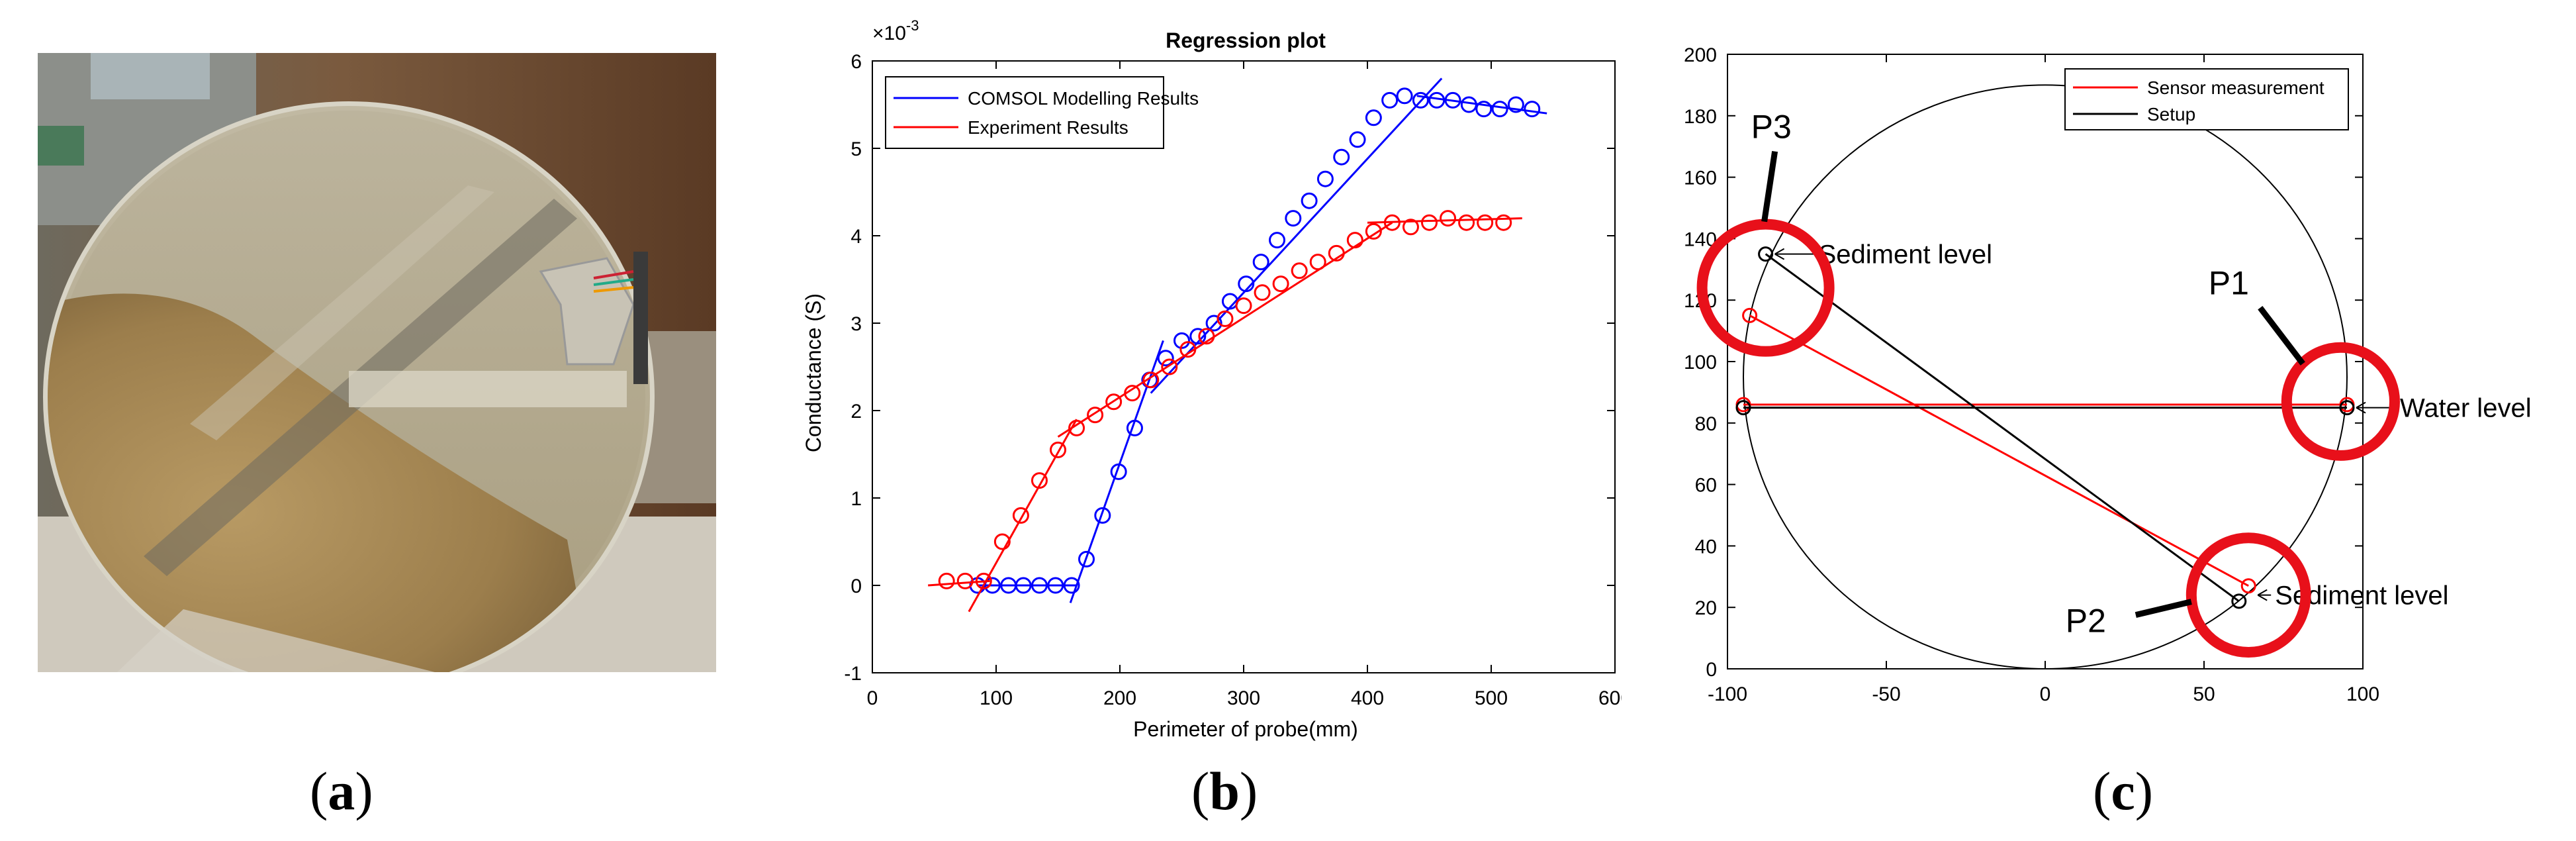  Describe the element at coordinates (1243, 698) in the screenshot. I see `x-tick-label: 300` at that location.